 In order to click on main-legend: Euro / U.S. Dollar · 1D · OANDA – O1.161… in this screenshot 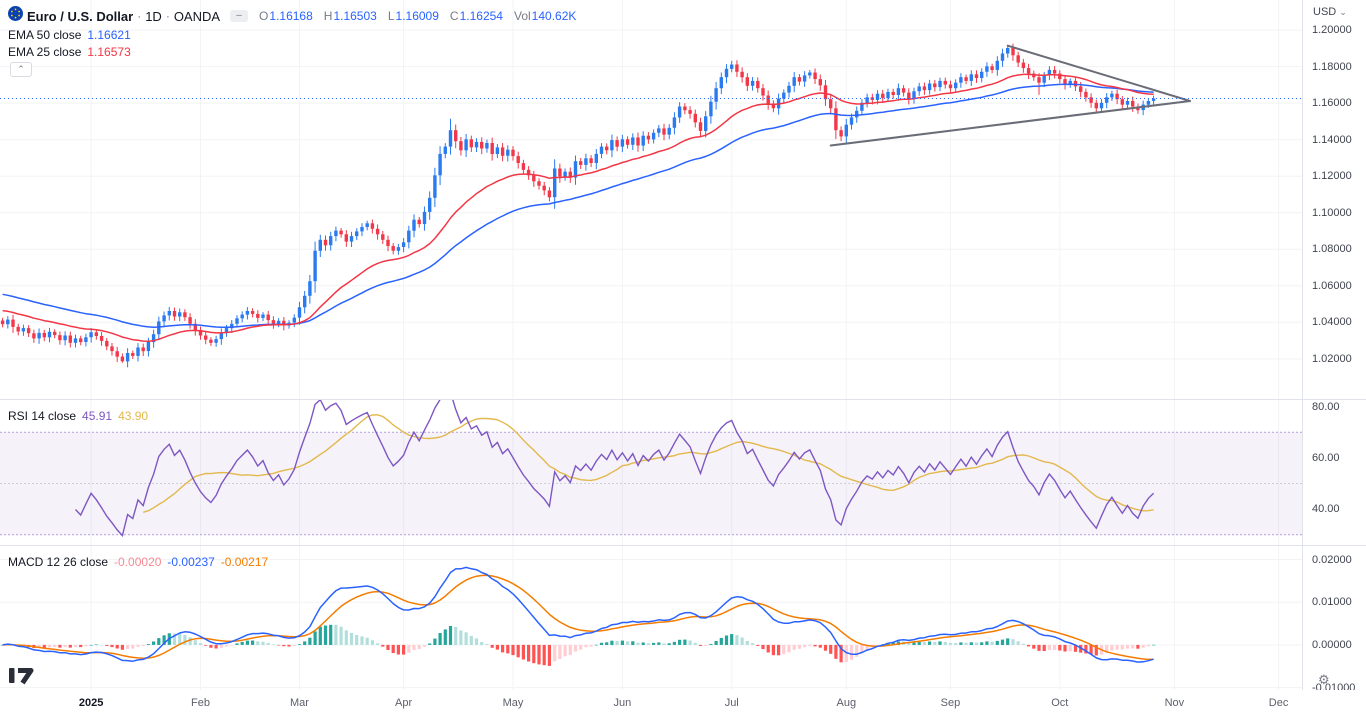, I will do `click(292, 33)`.